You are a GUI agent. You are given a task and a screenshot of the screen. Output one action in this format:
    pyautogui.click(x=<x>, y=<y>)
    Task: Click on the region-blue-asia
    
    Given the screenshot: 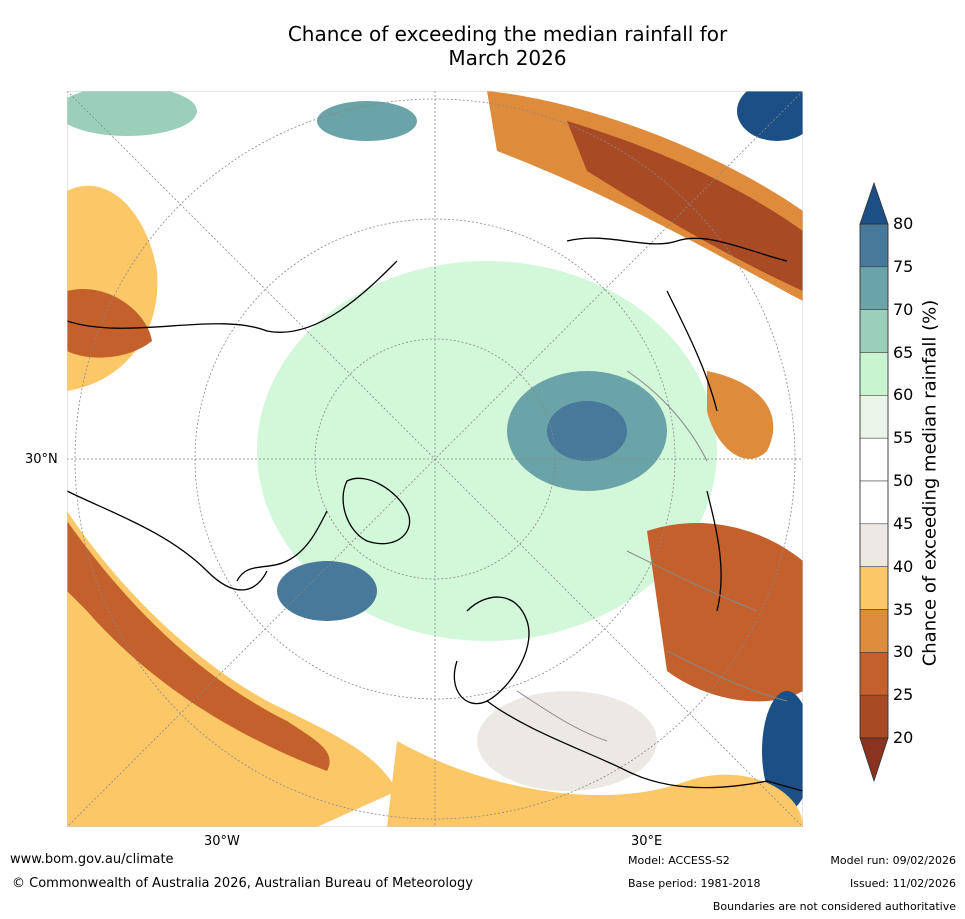 What is the action you would take?
    pyautogui.click(x=587, y=431)
    